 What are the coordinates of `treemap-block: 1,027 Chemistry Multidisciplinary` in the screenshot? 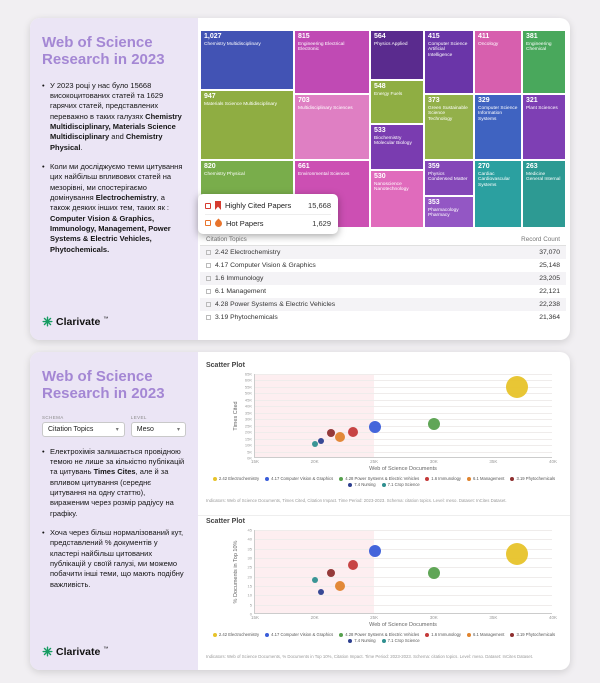 It's located at (247, 60).